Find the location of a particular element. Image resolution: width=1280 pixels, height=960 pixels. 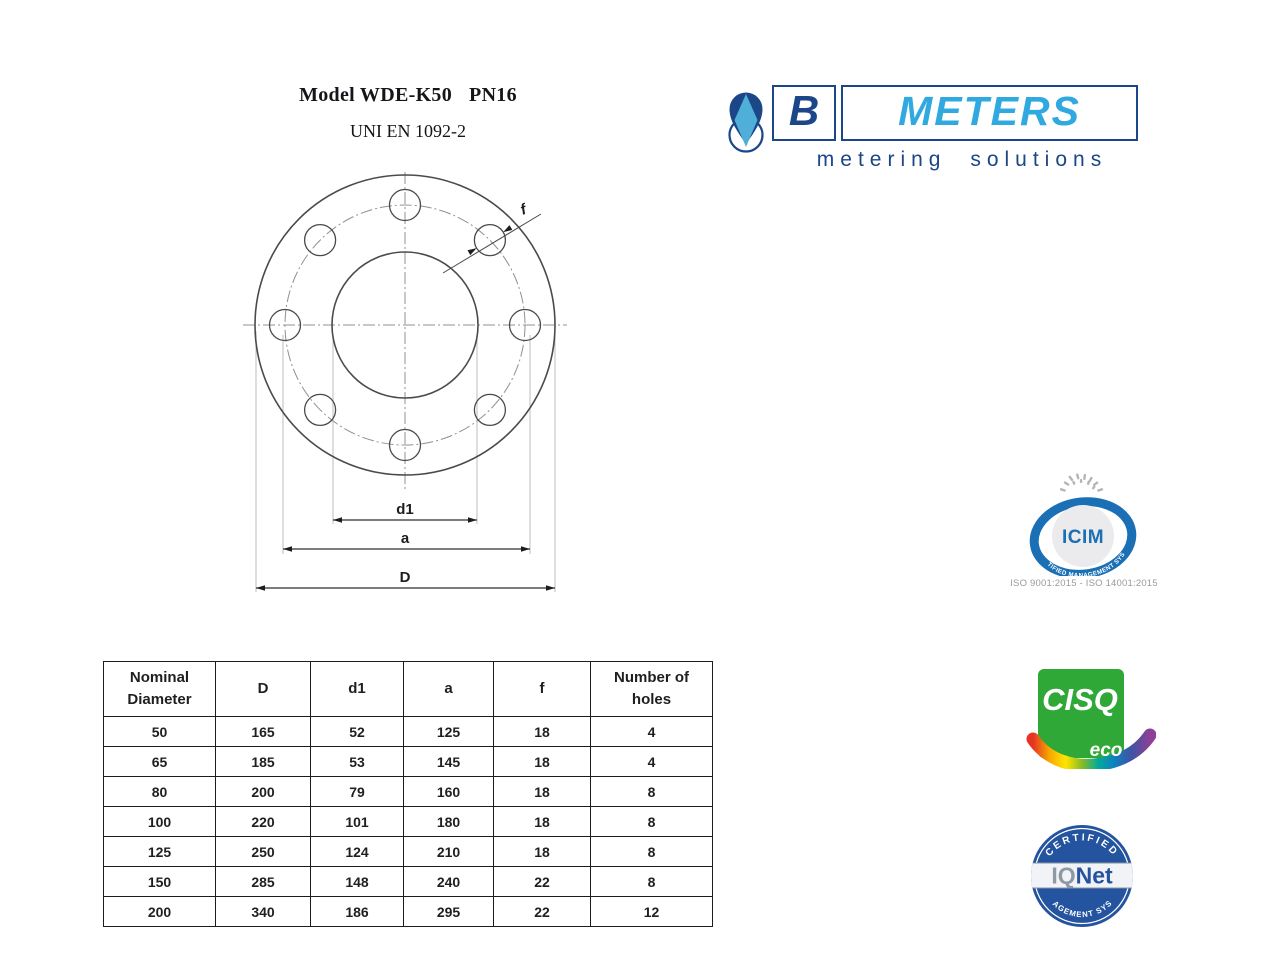

water-drop-icon is located at coordinates (746, 122).